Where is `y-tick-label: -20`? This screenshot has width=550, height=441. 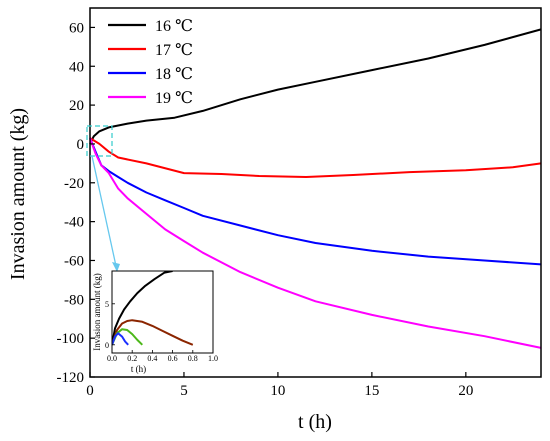
y-tick-label: -20 is located at coordinates (74, 184).